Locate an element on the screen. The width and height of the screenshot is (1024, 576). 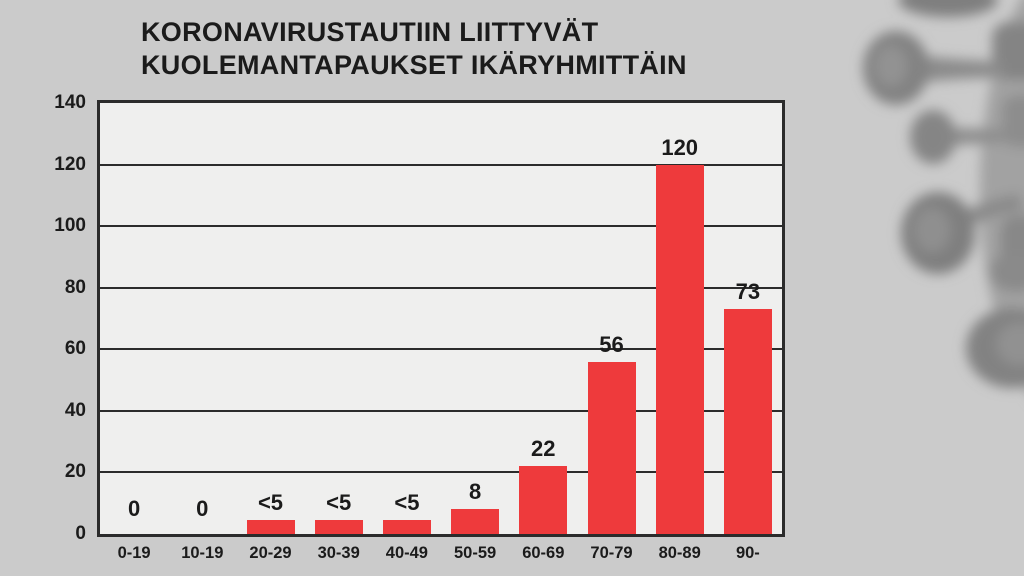
bar-value-label: 22 is located at coordinates (543, 449).